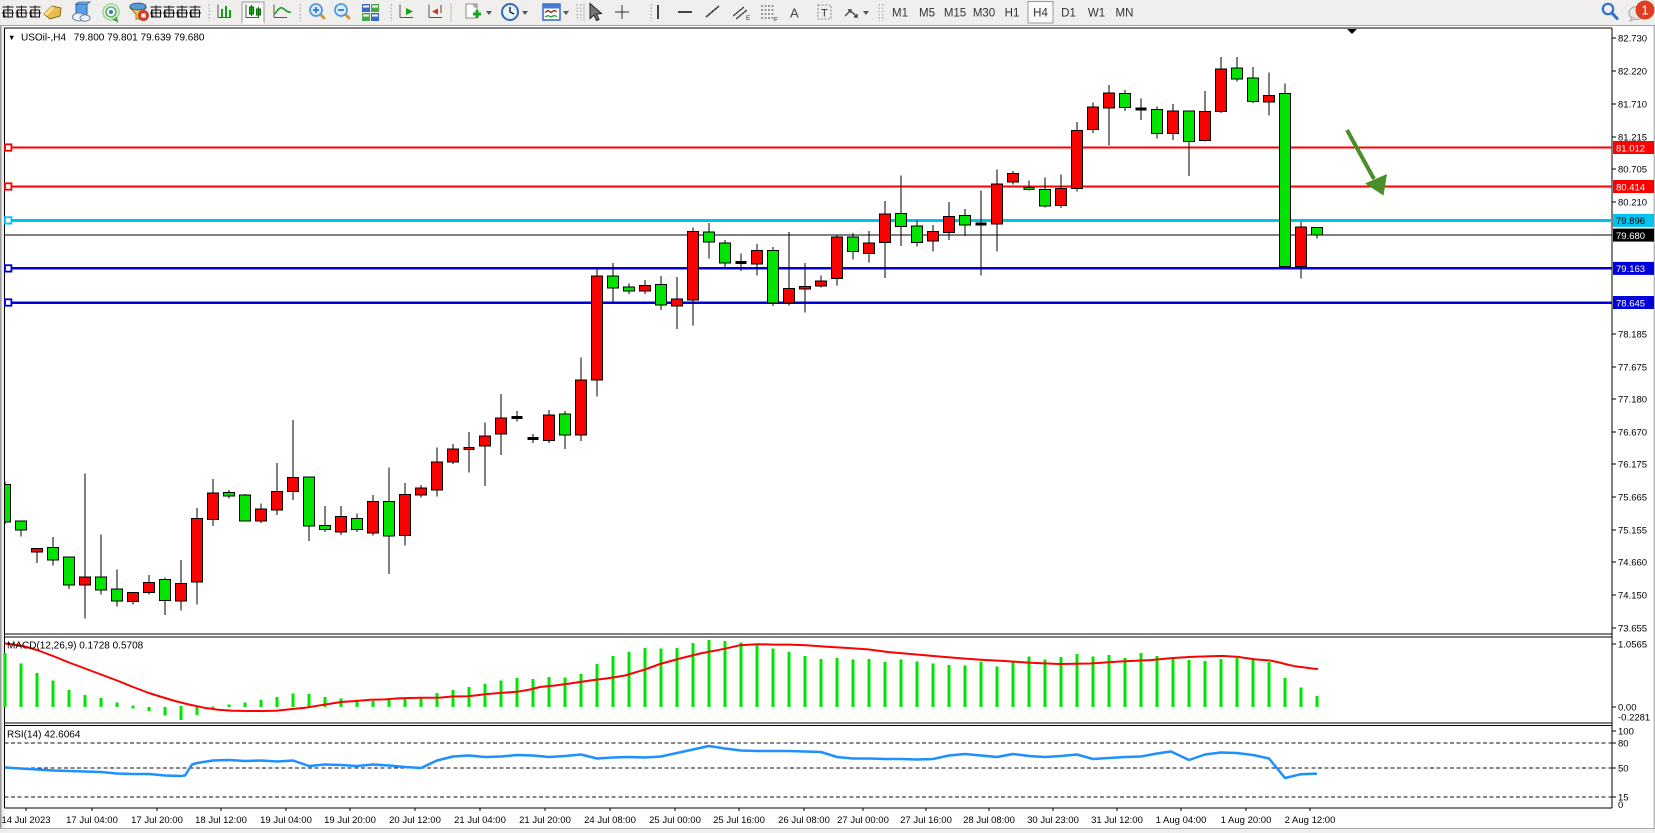  What do you see at coordinates (1644, 10) in the screenshot?
I see `svg-text: 1` at bounding box center [1644, 10].